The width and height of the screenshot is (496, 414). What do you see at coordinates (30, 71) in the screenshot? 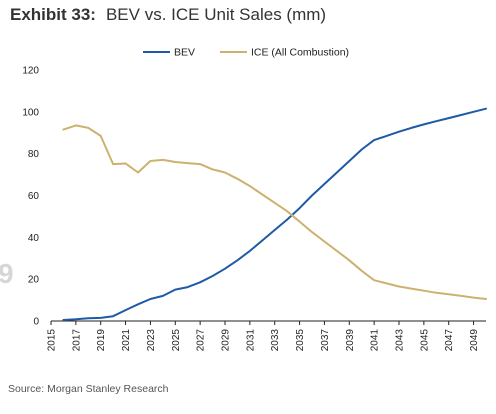
I see `y-tick-label: 120` at bounding box center [30, 71].